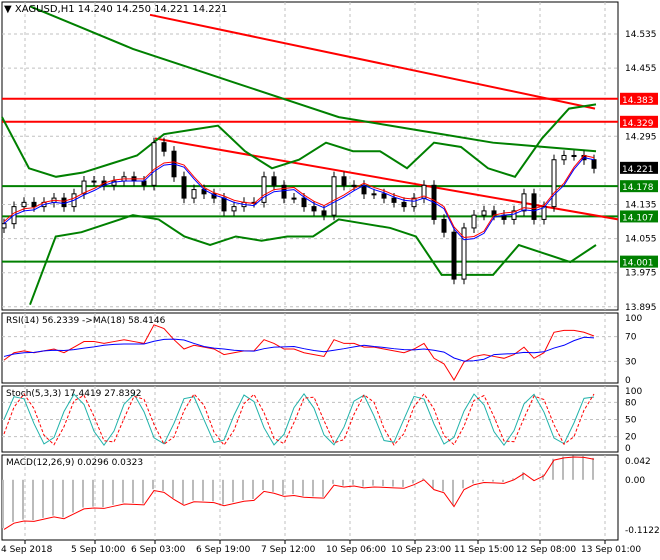 The height and width of the screenshot is (560, 660). What do you see at coordinates (641, 274) in the screenshot?
I see `y-tick-label: 13.975` at bounding box center [641, 274].